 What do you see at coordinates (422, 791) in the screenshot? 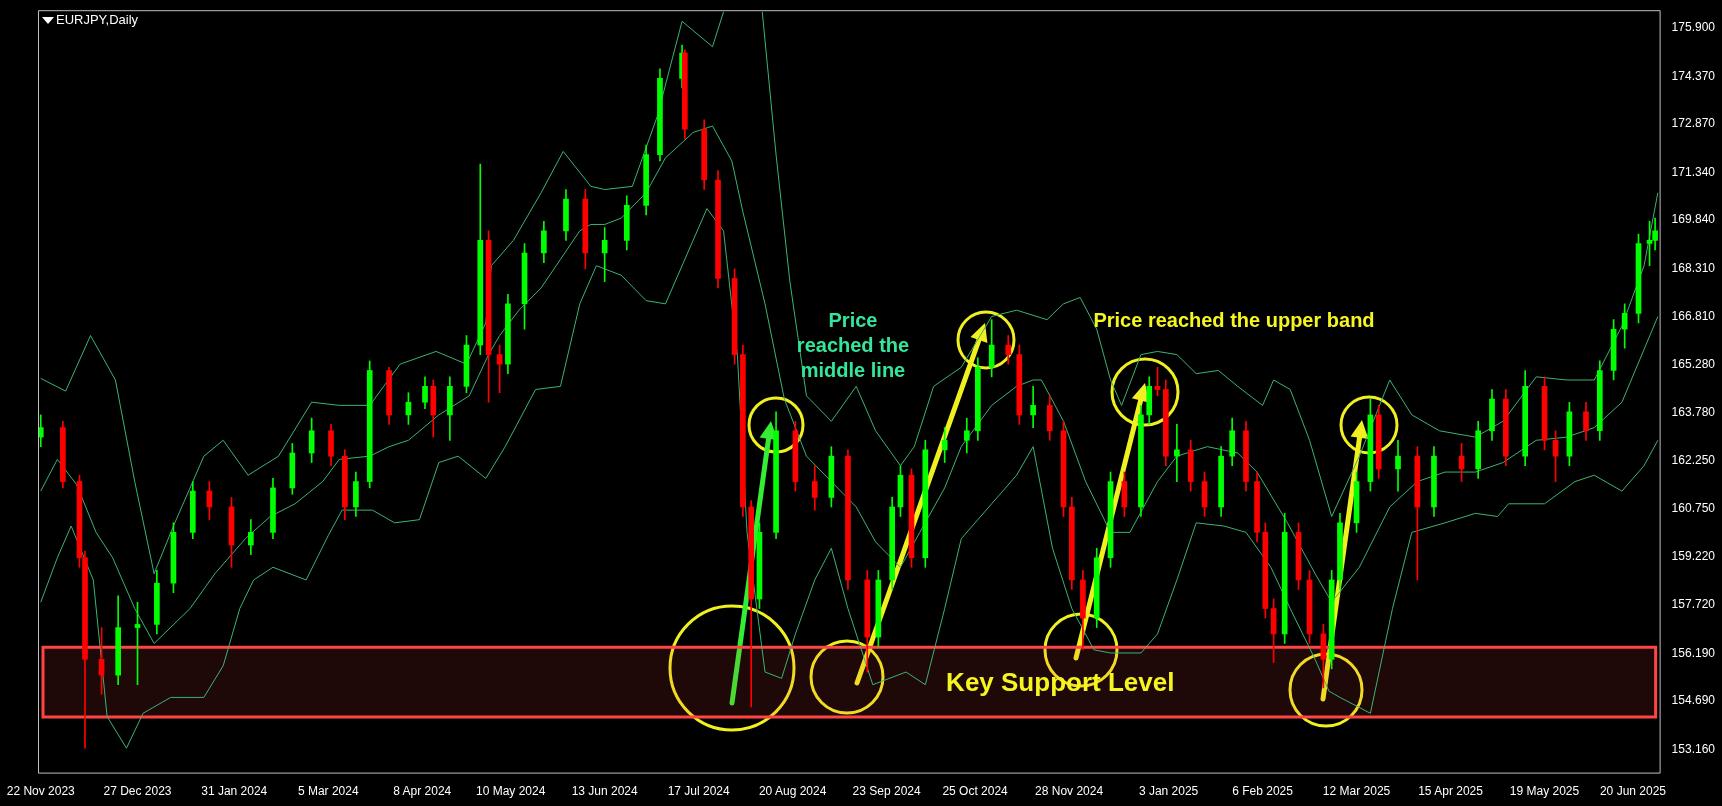
I see `x-tick-label: 8 Apr 2024` at bounding box center [422, 791].